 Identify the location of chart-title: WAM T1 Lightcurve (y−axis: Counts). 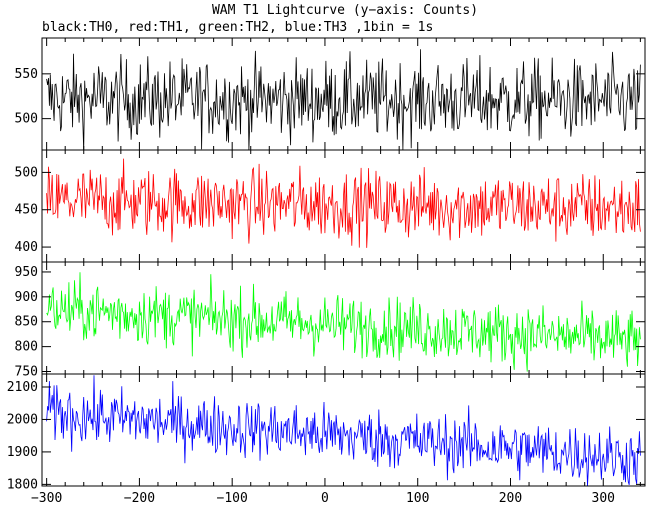
(345, 10).